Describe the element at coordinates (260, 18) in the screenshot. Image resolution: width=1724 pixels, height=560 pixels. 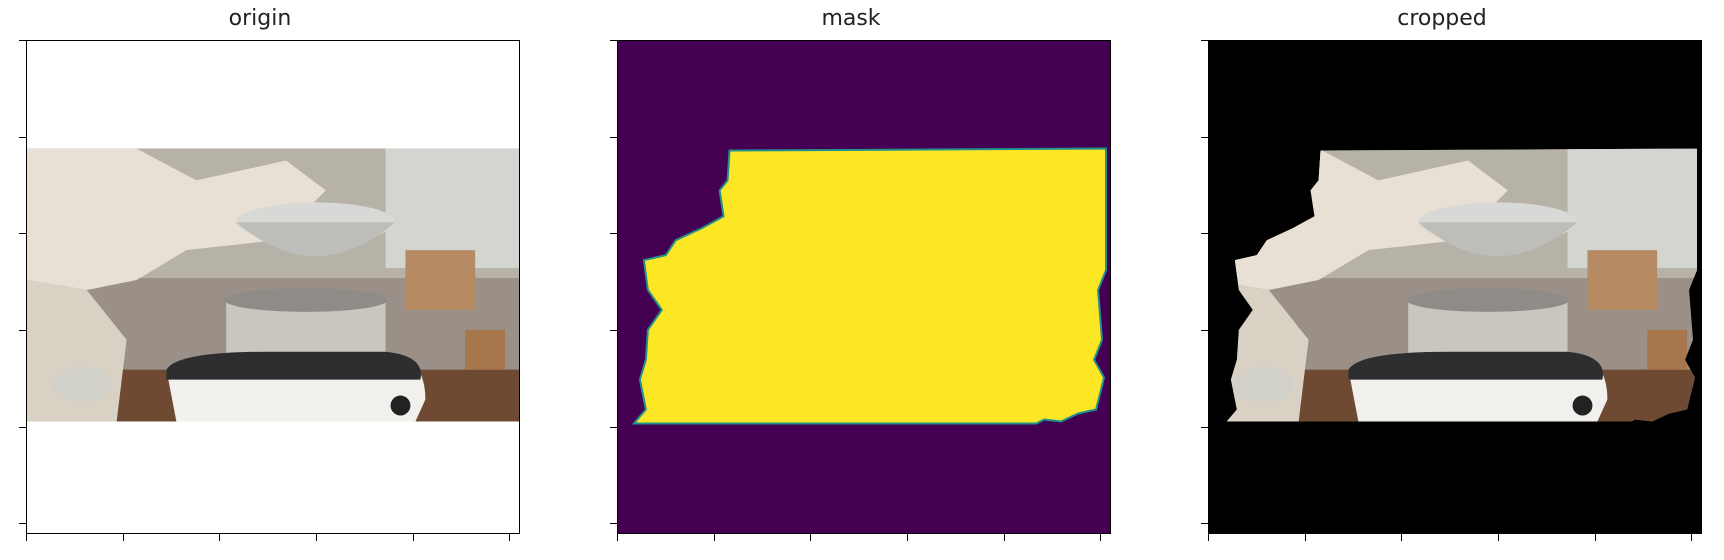
I see `panel-title-origin: origin` at that location.